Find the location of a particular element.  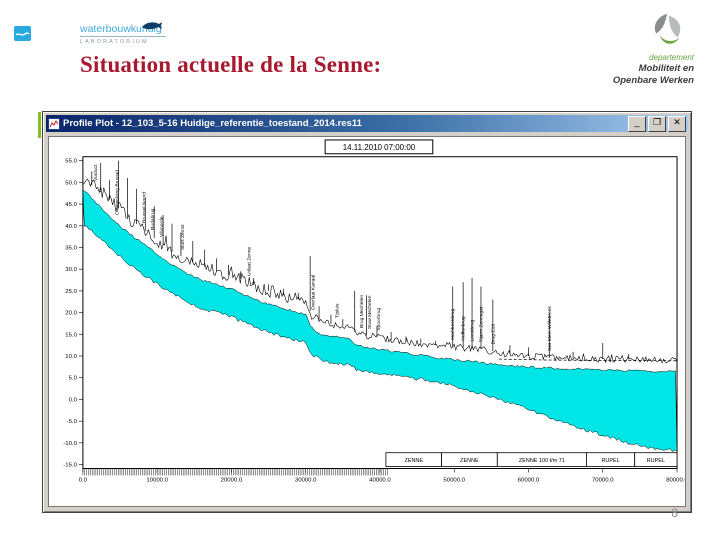

window-icon is located at coordinates (54, 123).